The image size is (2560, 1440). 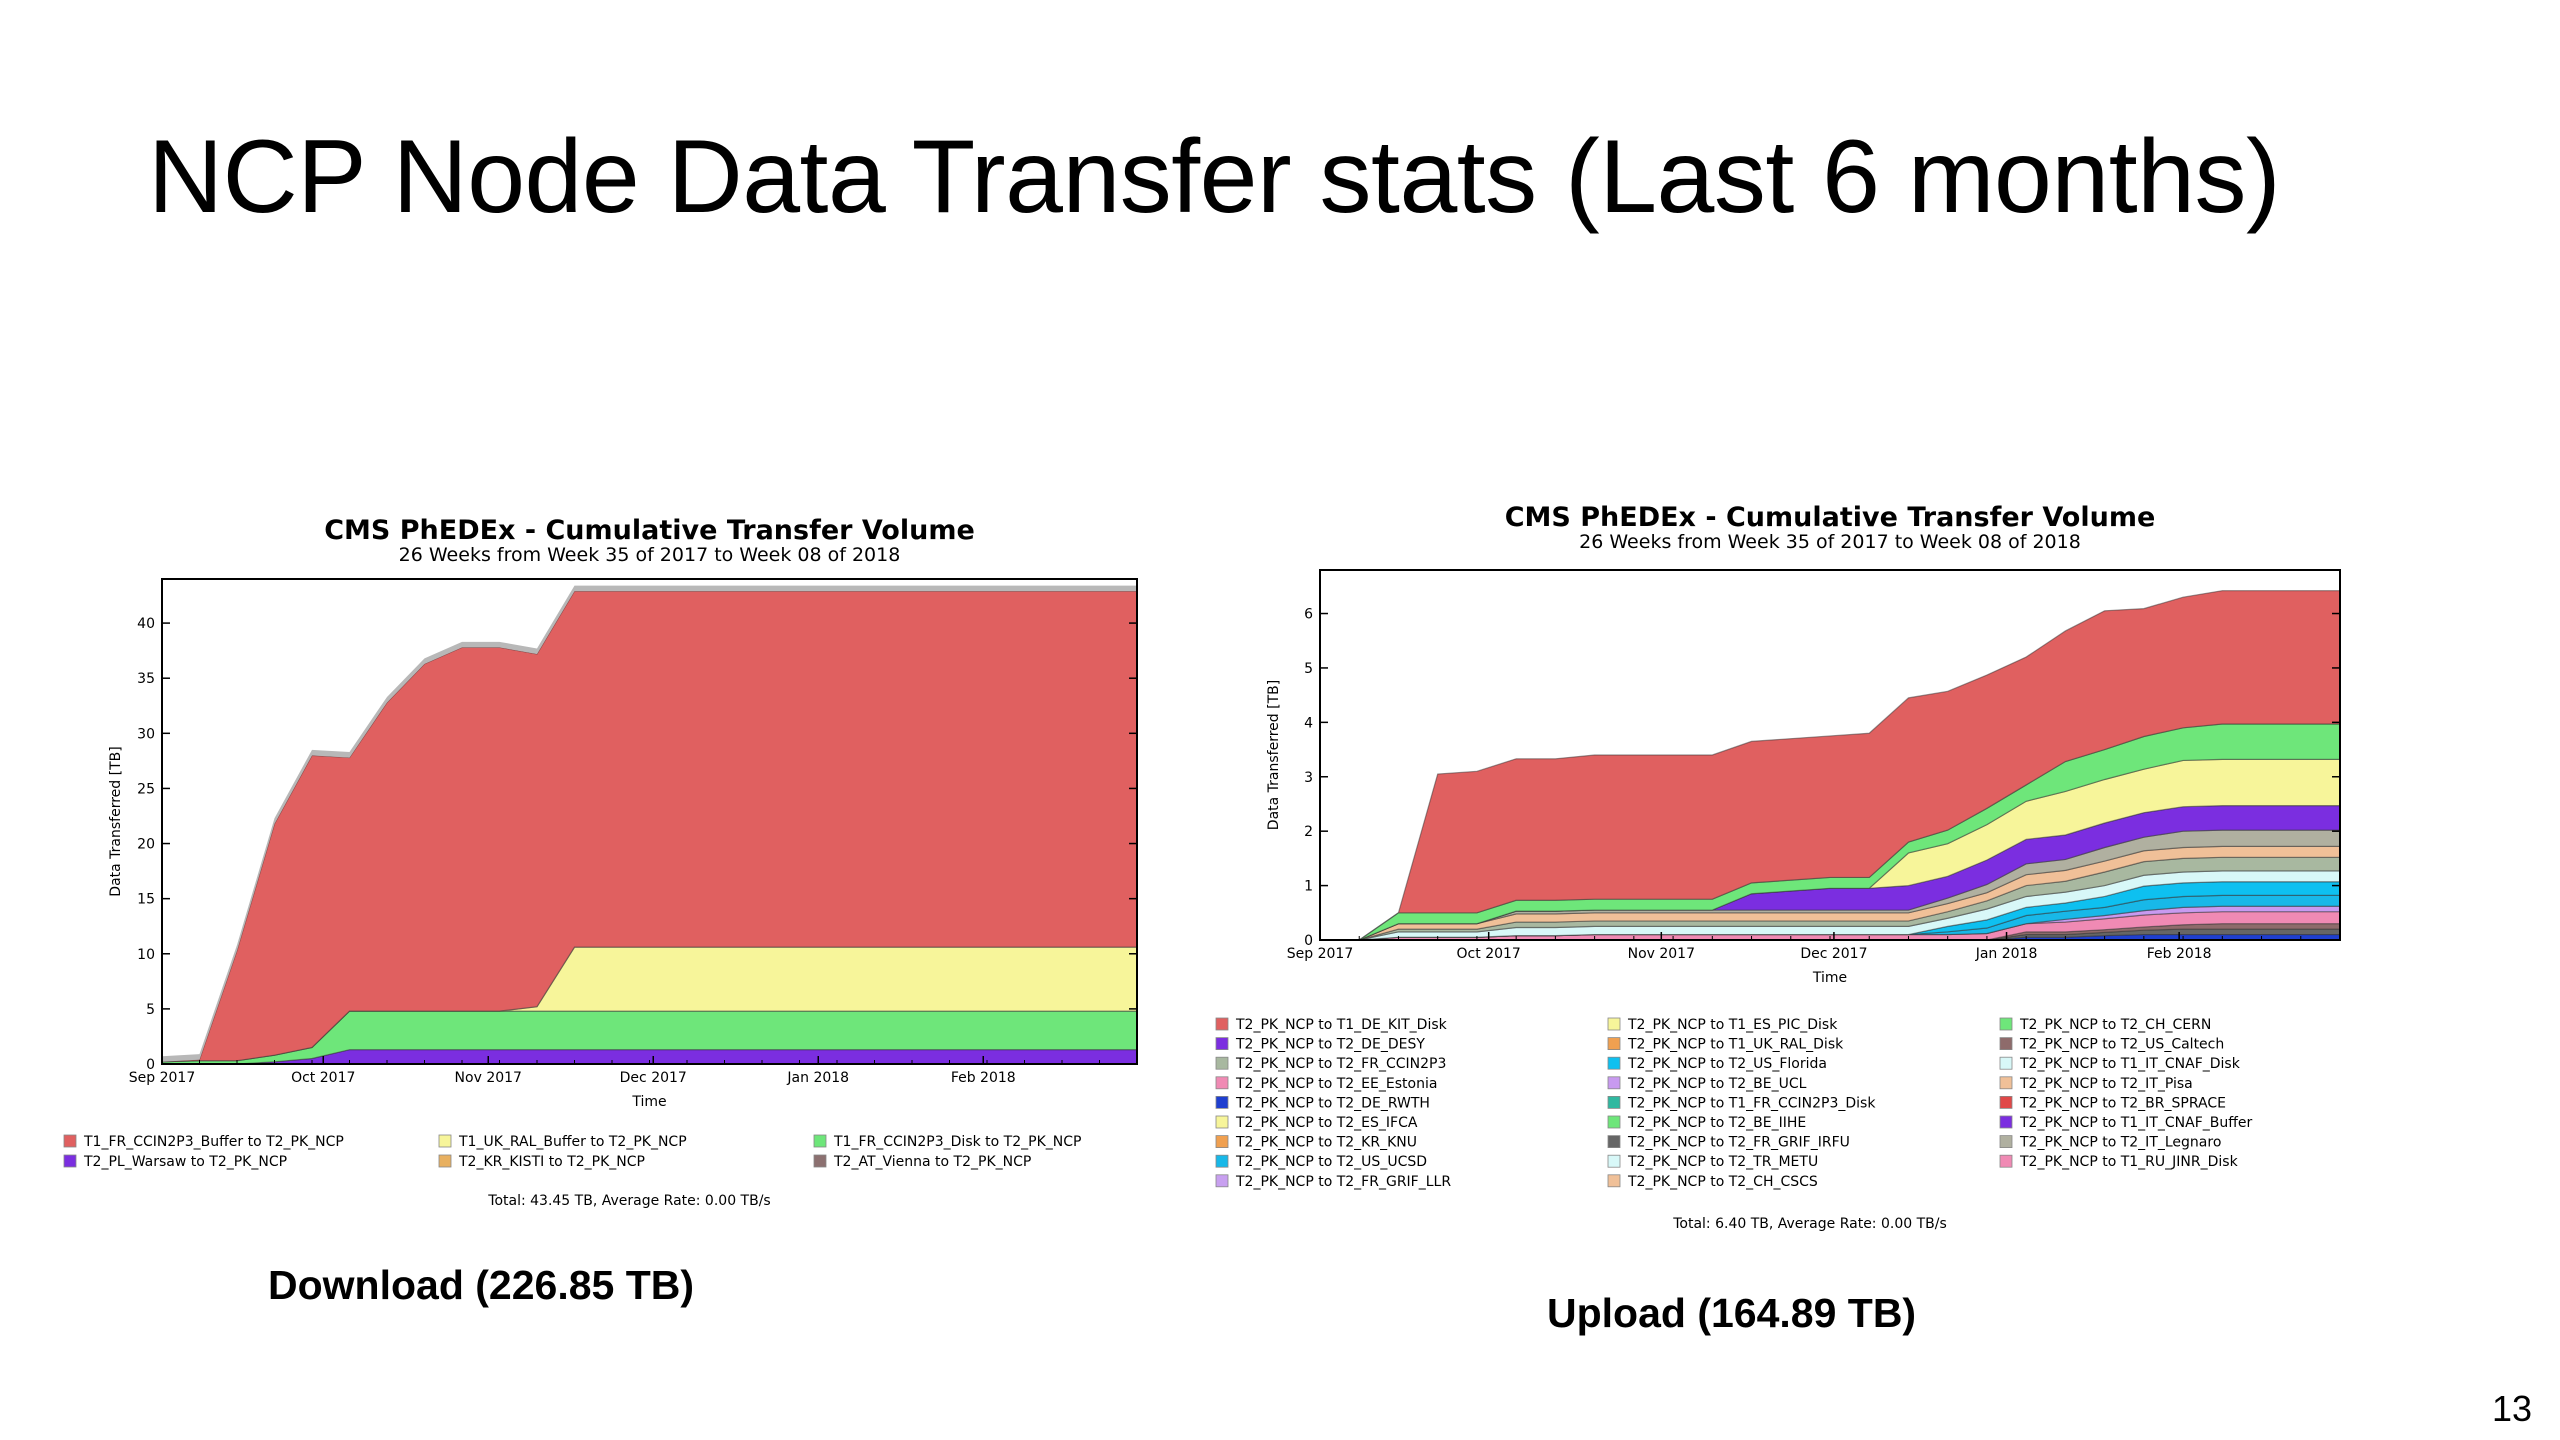 I want to click on y-tick-label-4: 4, so click(x=1308, y=723).